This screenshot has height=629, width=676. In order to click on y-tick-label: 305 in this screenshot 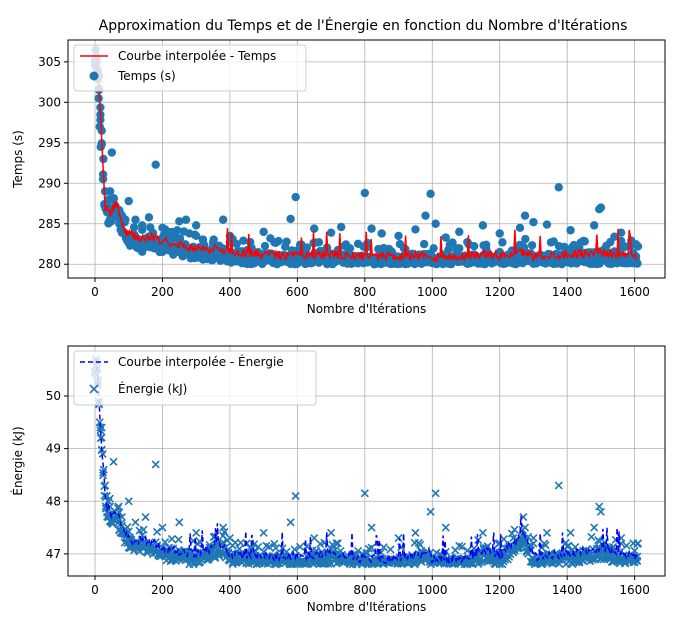, I will do `click(49, 62)`.